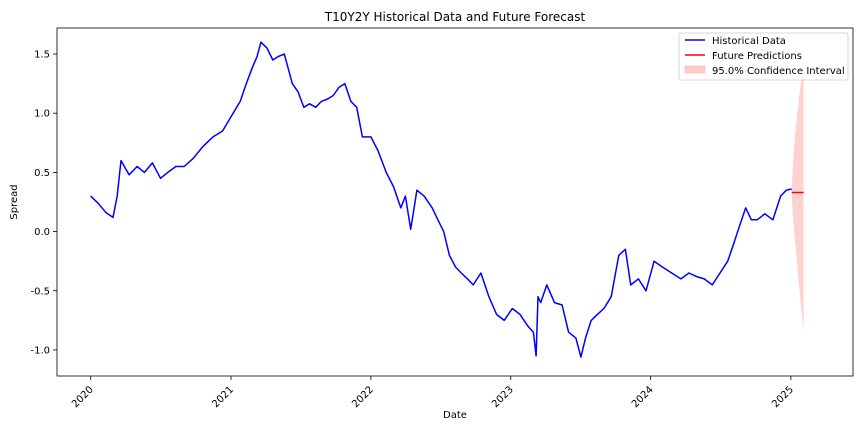 This screenshot has height=432, width=864. I want to click on x-tick-label-2024: 2024, so click(643, 397).